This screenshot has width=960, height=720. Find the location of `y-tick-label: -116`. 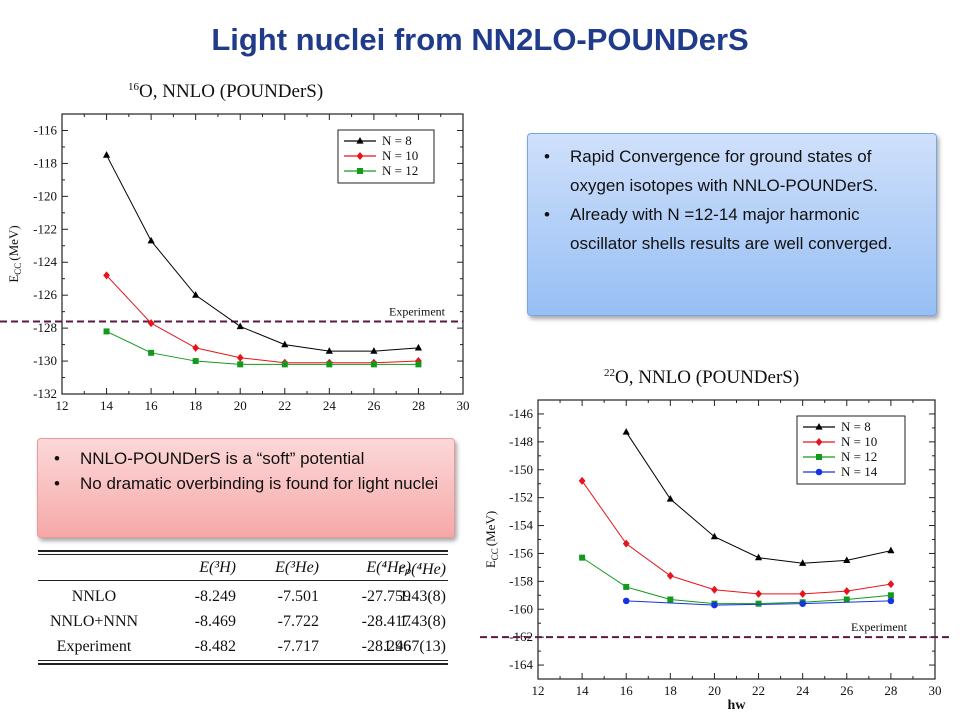

y-tick-label: -116 is located at coordinates (46, 129).